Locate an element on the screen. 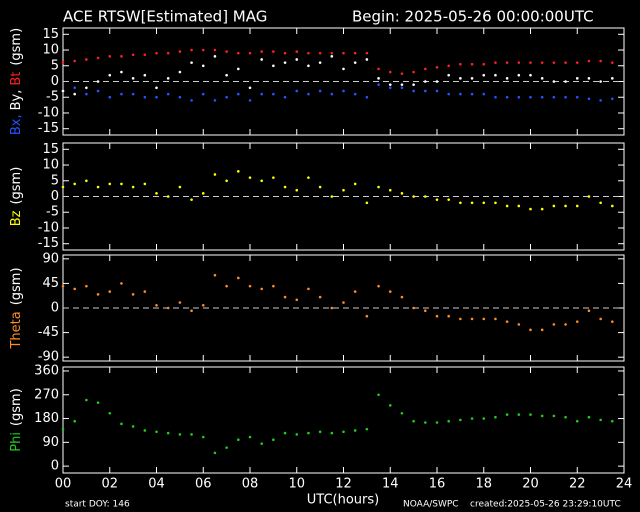 This screenshot has width=640, height=512. y-tick-label: 45 is located at coordinates (50, 283).